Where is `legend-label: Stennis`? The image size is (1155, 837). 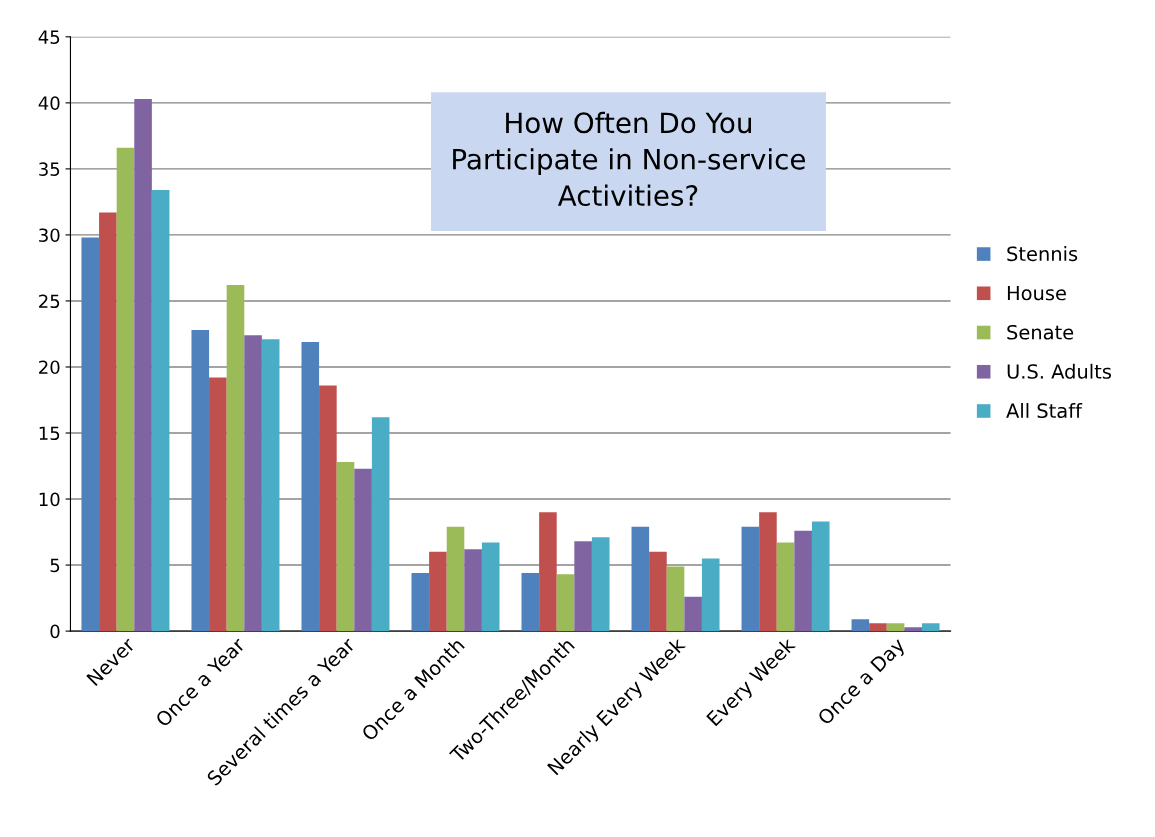 legend-label: Stennis is located at coordinates (1042, 254).